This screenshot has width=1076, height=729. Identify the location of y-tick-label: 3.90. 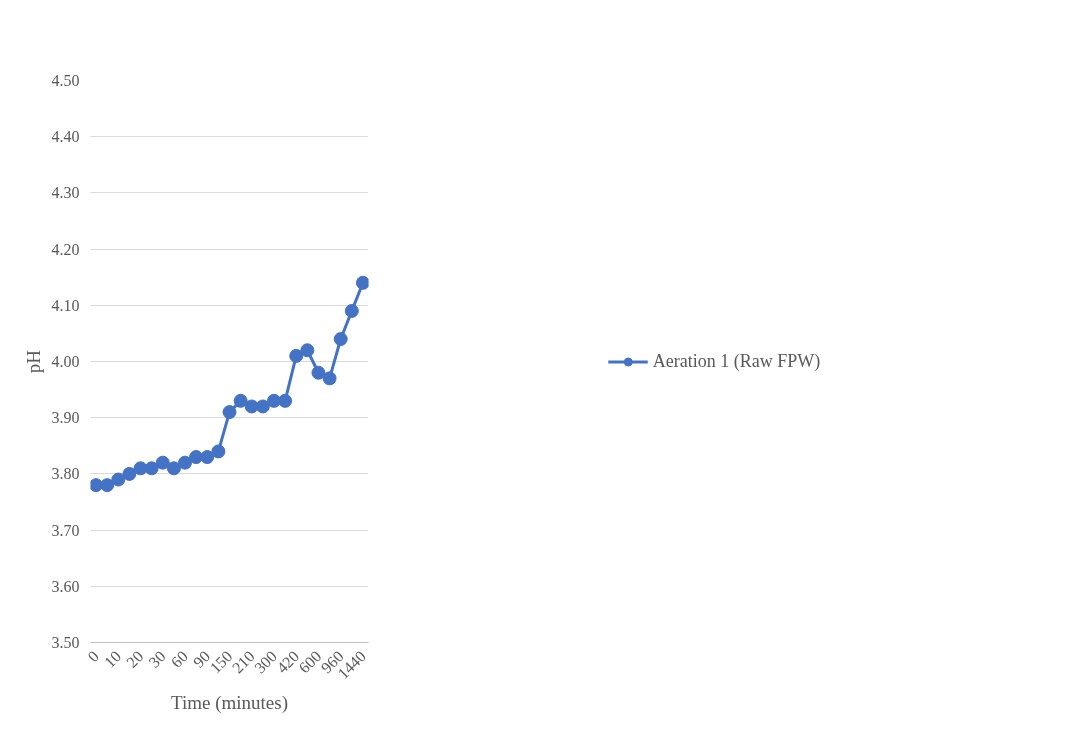
(65, 418).